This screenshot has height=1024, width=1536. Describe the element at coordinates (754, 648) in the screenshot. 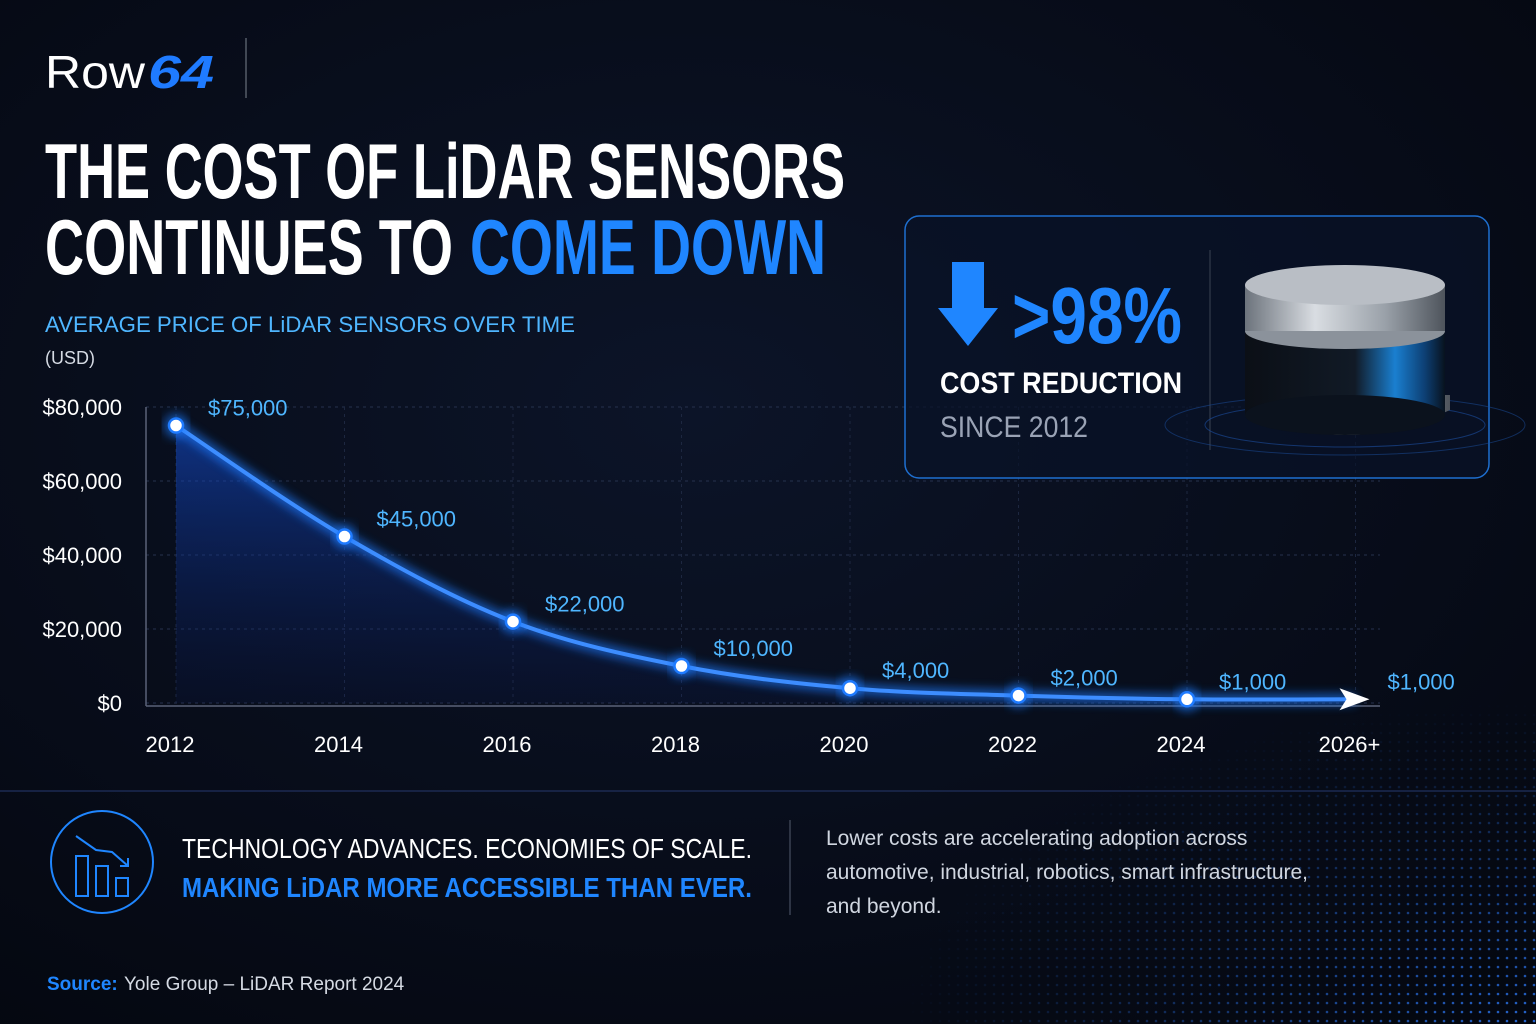

I see `value-label: $10,000` at that location.